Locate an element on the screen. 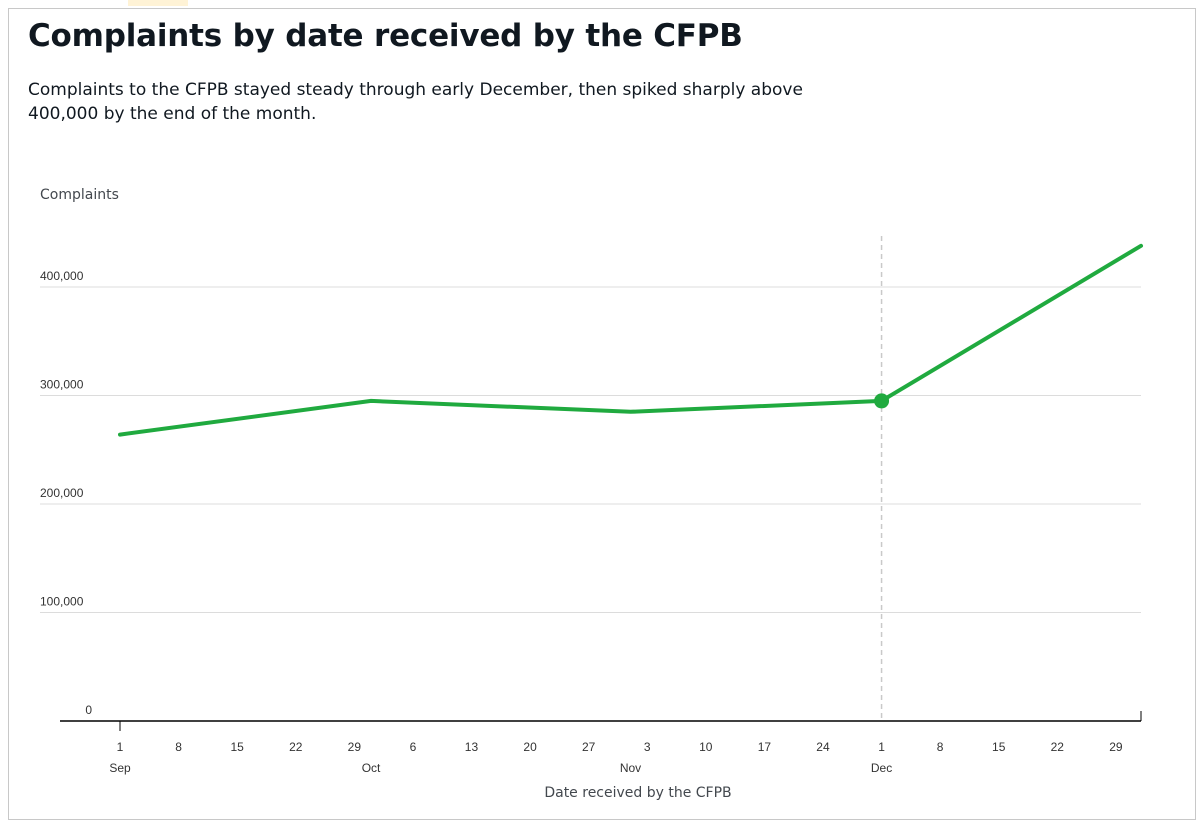 The image size is (1200, 827). x-tick-label: 20 is located at coordinates (530, 747).